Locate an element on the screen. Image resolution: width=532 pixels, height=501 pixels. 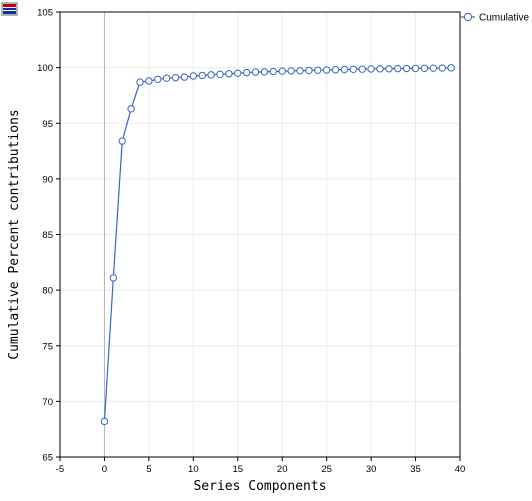
x-axis-title: Series Components is located at coordinates (259, 486).